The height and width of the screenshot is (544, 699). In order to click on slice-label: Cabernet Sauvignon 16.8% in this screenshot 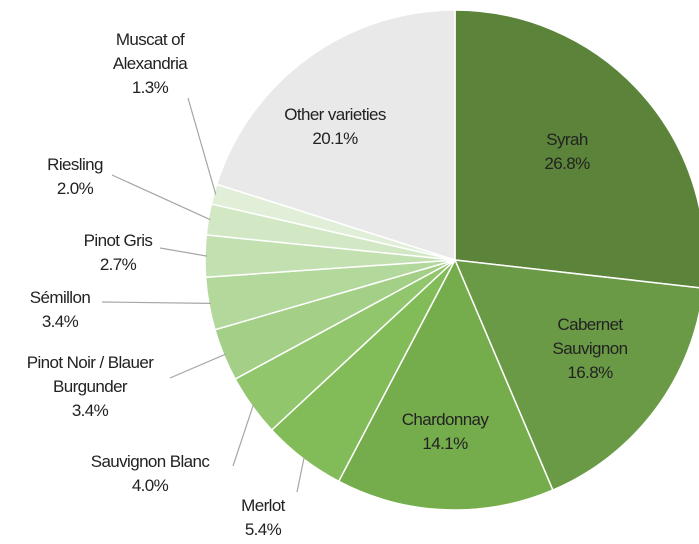, I will do `click(590, 349)`.